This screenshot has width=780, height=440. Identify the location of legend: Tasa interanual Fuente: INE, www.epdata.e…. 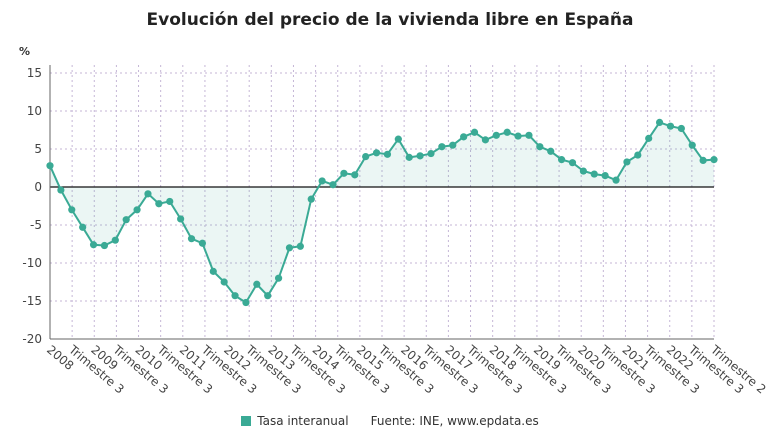
(390, 421).